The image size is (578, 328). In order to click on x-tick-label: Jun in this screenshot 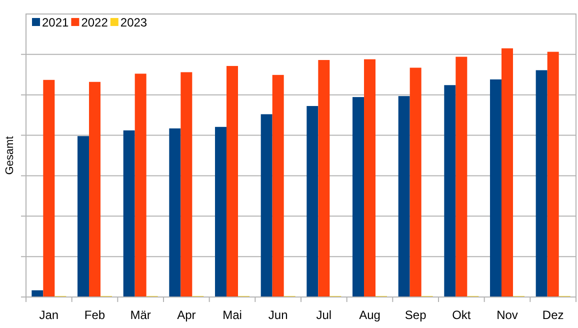, I will do `click(278, 315)`.